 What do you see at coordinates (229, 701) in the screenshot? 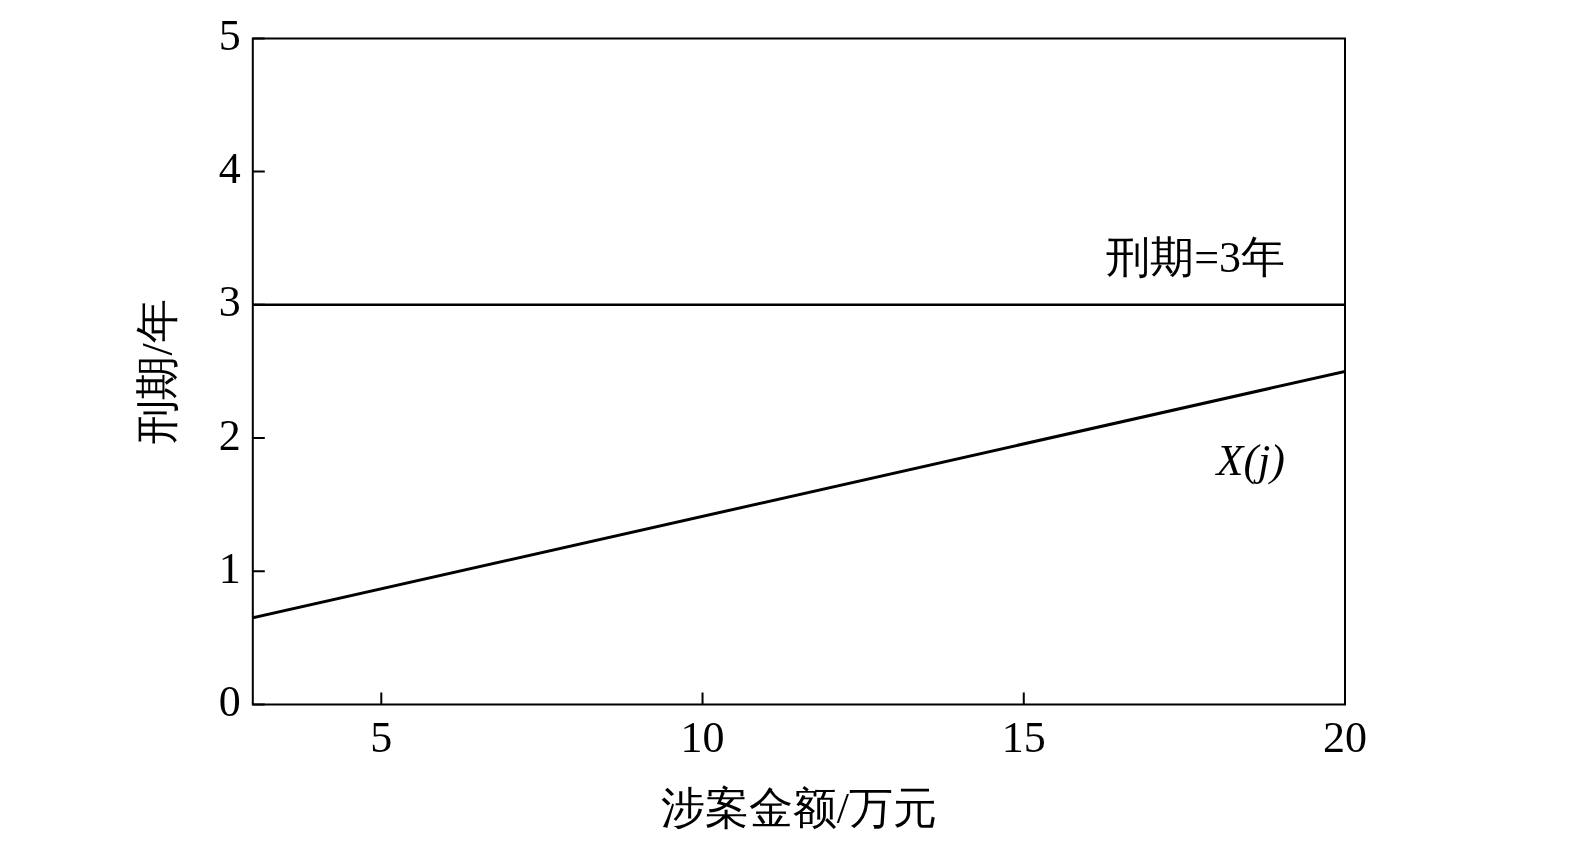
I see `y-tick-label: 0` at bounding box center [229, 701].